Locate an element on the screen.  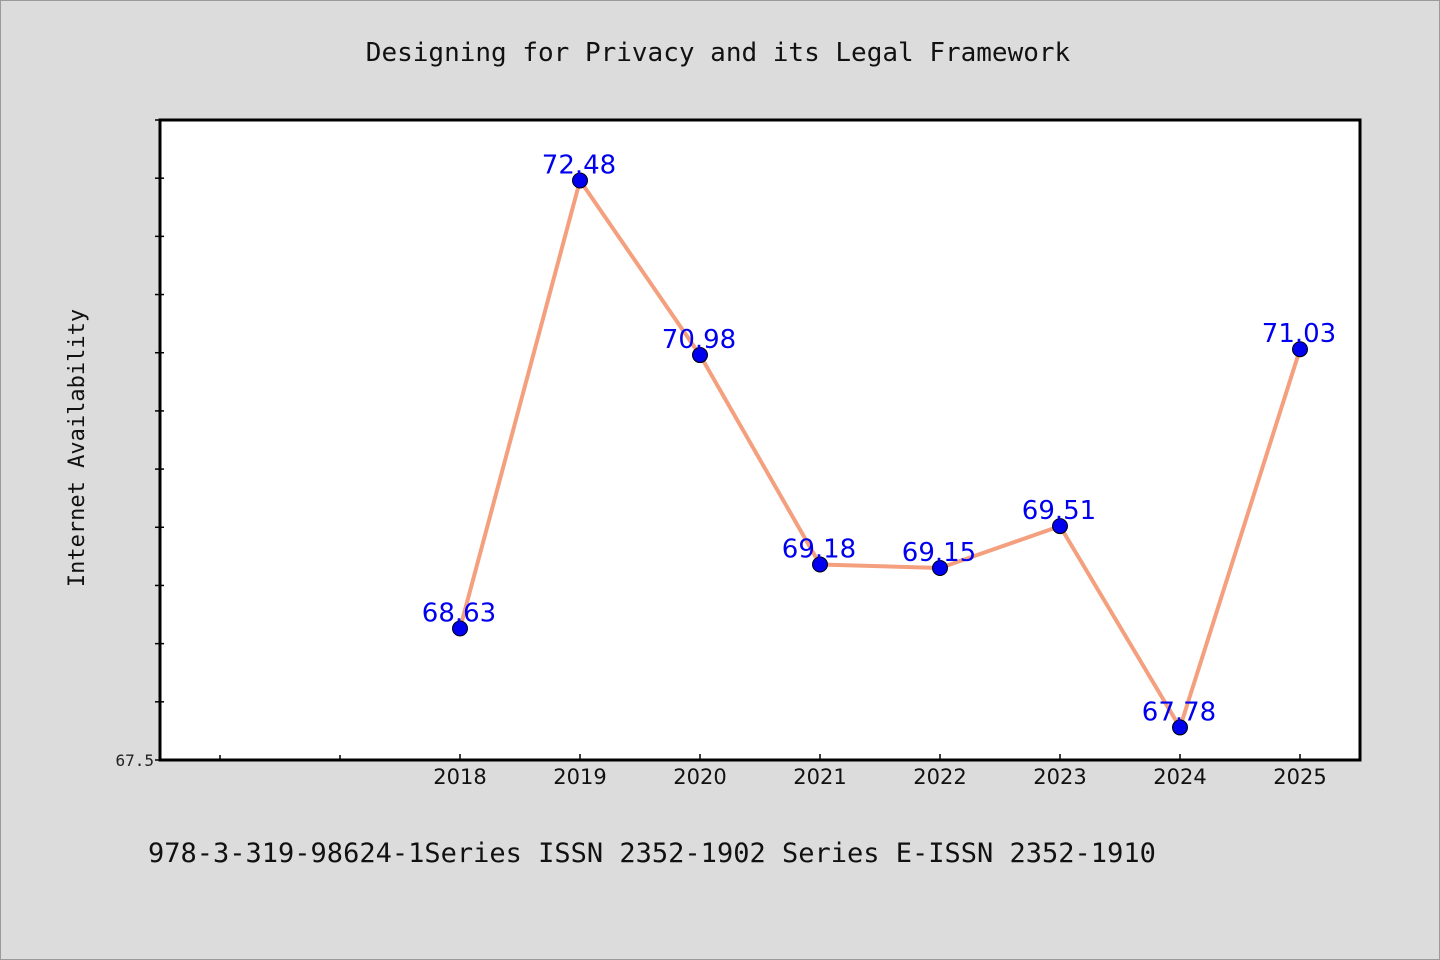
data-label: 68.63 is located at coordinates (459, 614).